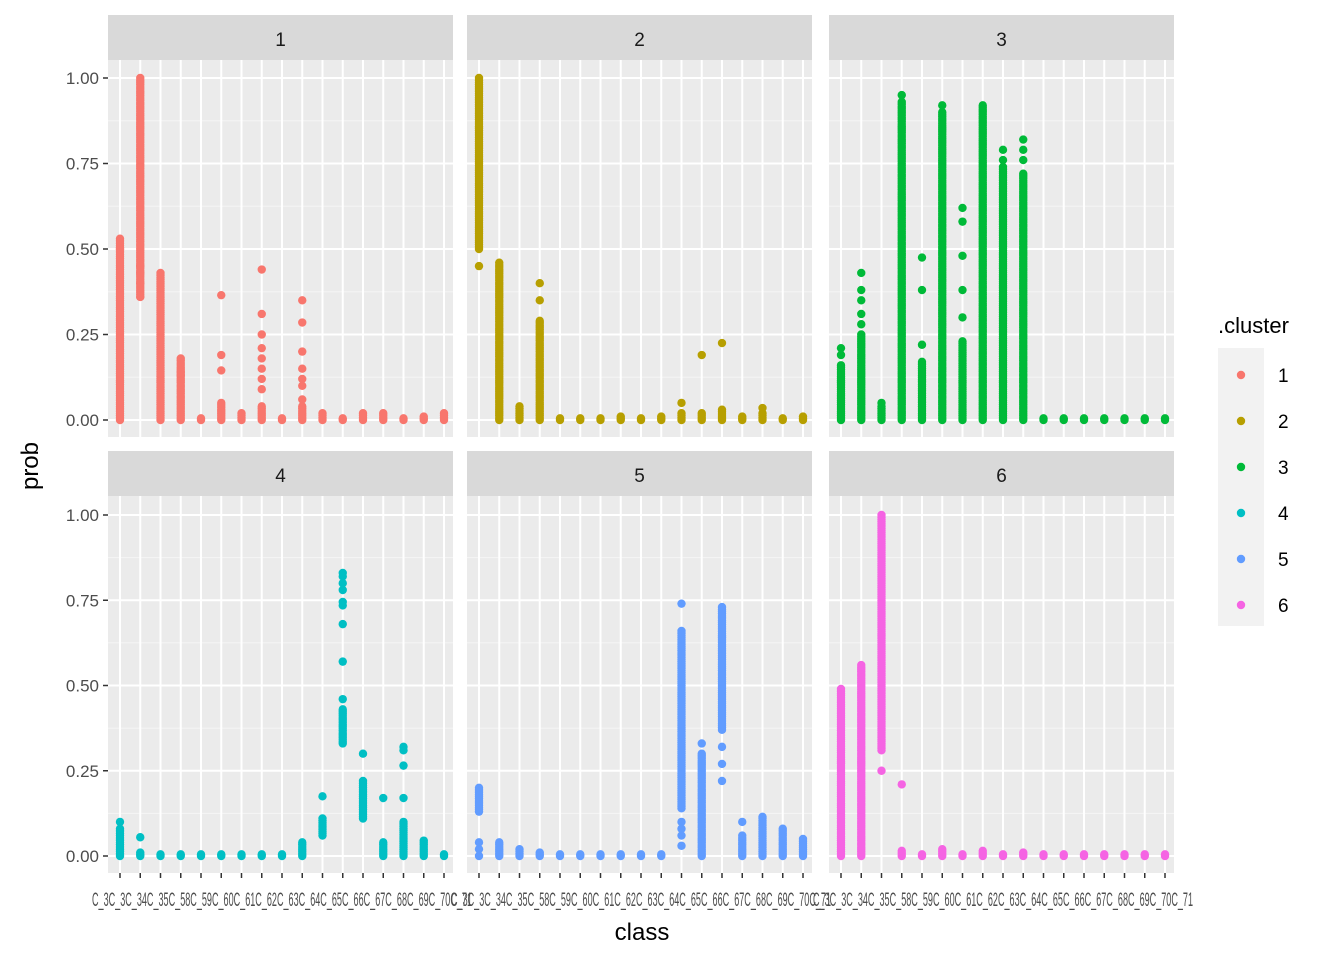 The height and width of the screenshot is (965, 1344). Describe the element at coordinates (639, 40) in the screenshot. I see `facet-strip-label: 2` at that location.